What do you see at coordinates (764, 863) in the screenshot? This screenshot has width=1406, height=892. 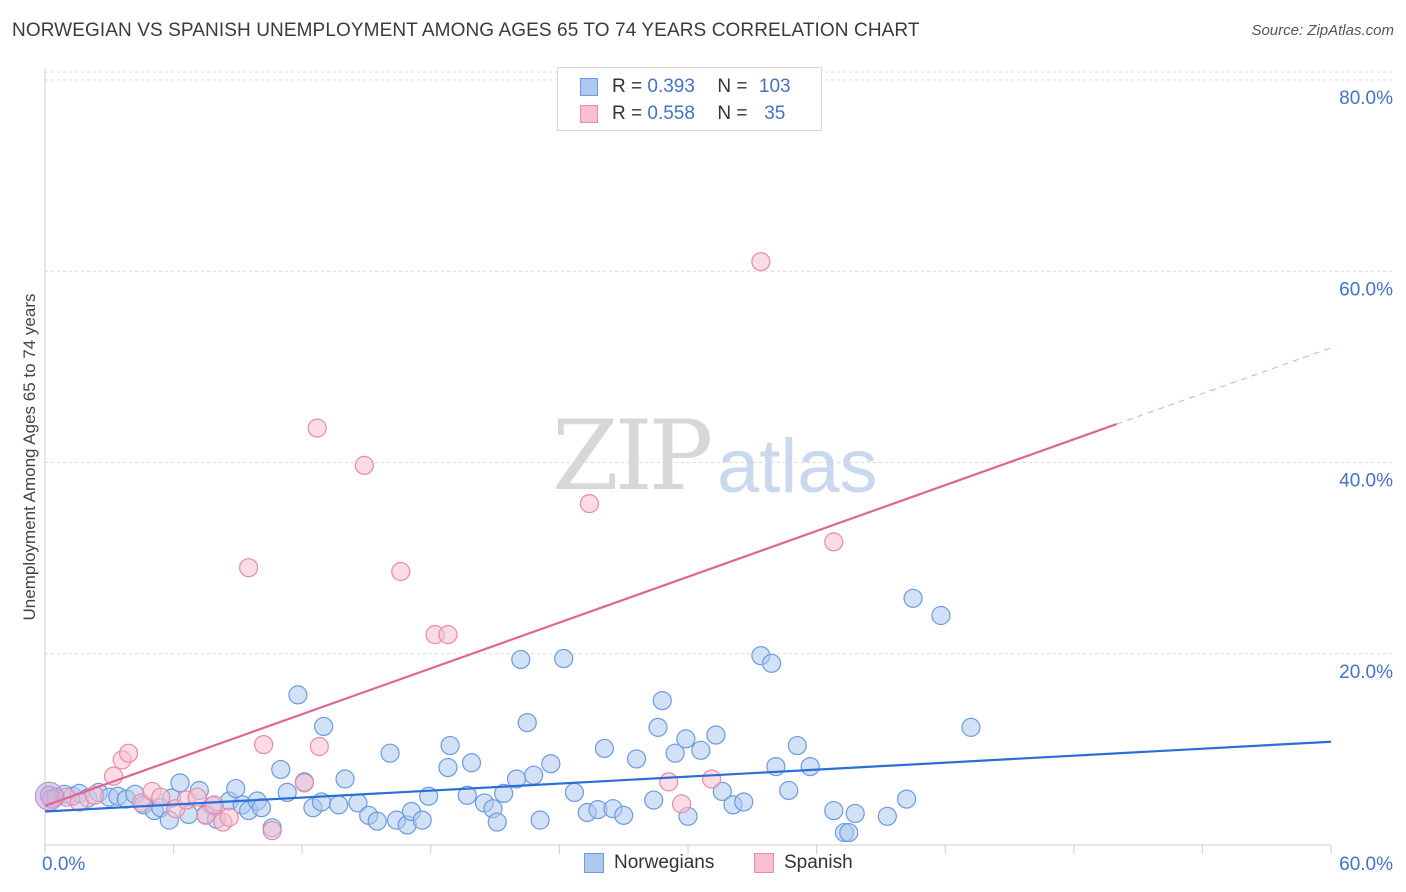 I see `spanish-legend-icon` at bounding box center [764, 863].